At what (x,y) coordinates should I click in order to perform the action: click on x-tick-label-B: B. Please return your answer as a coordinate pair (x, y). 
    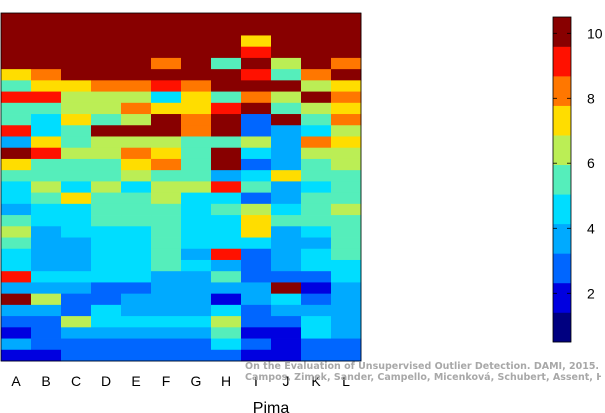
    Looking at the image, I should click on (45, 381).